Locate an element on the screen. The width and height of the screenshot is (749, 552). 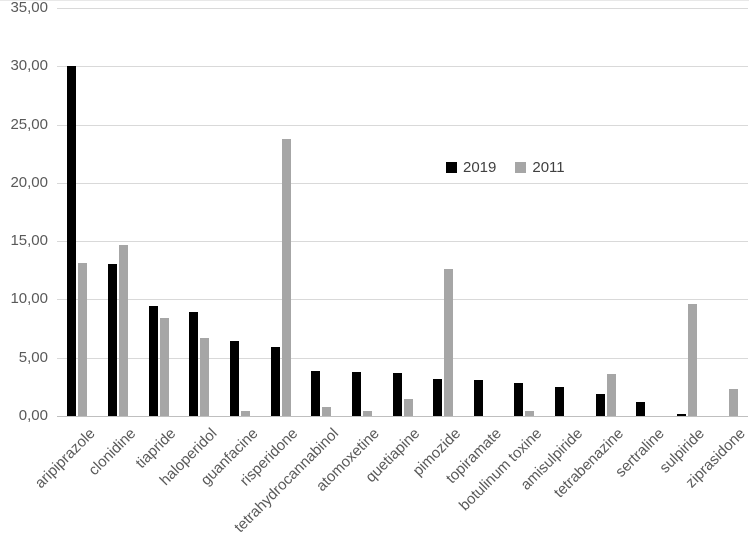
bar-ziprasidone-2011 is located at coordinates (733, 402).